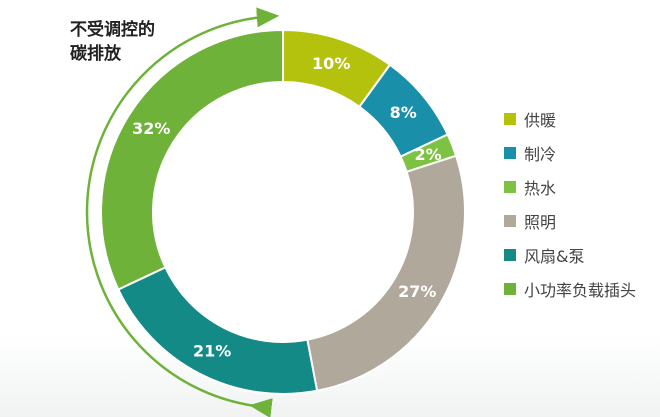 The image size is (660, 417). Describe the element at coordinates (427, 154) in the screenshot. I see `slice-label-3: 2%` at that location.